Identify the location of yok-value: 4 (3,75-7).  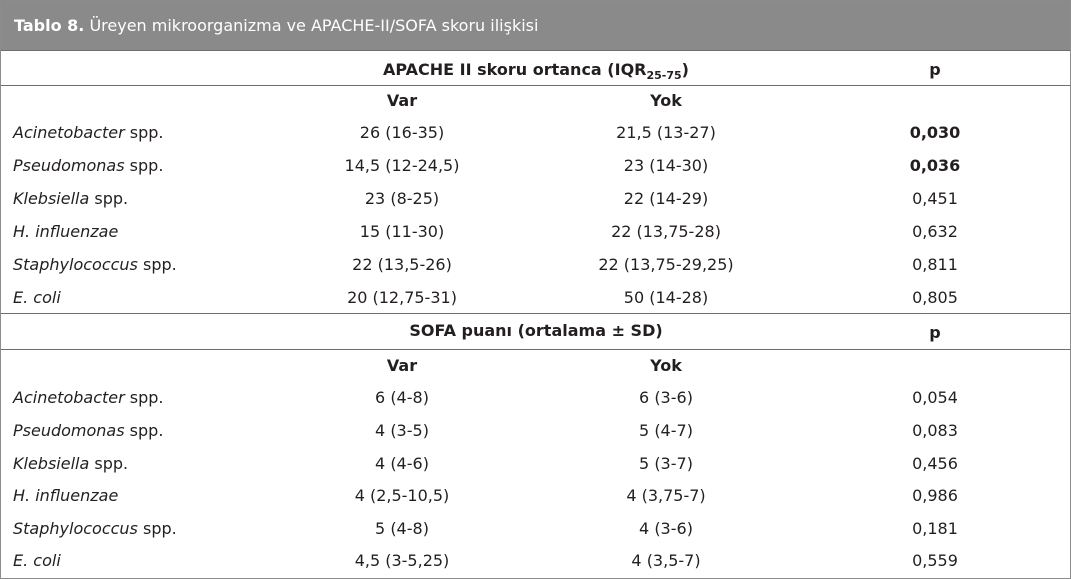
(666, 495).